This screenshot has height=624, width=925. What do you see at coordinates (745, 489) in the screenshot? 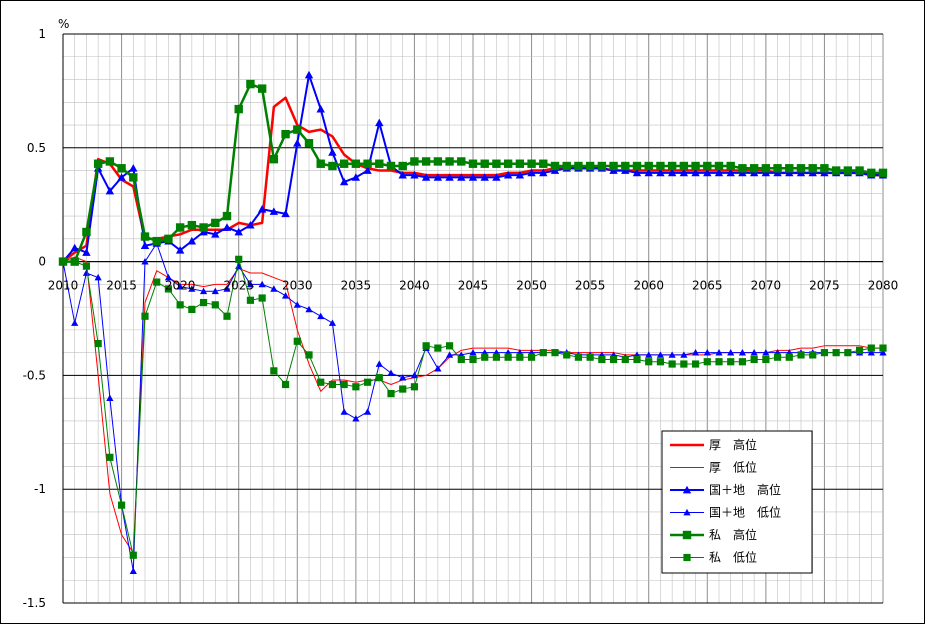
I see `legend-label: 国＋地 高位` at bounding box center [745, 489].